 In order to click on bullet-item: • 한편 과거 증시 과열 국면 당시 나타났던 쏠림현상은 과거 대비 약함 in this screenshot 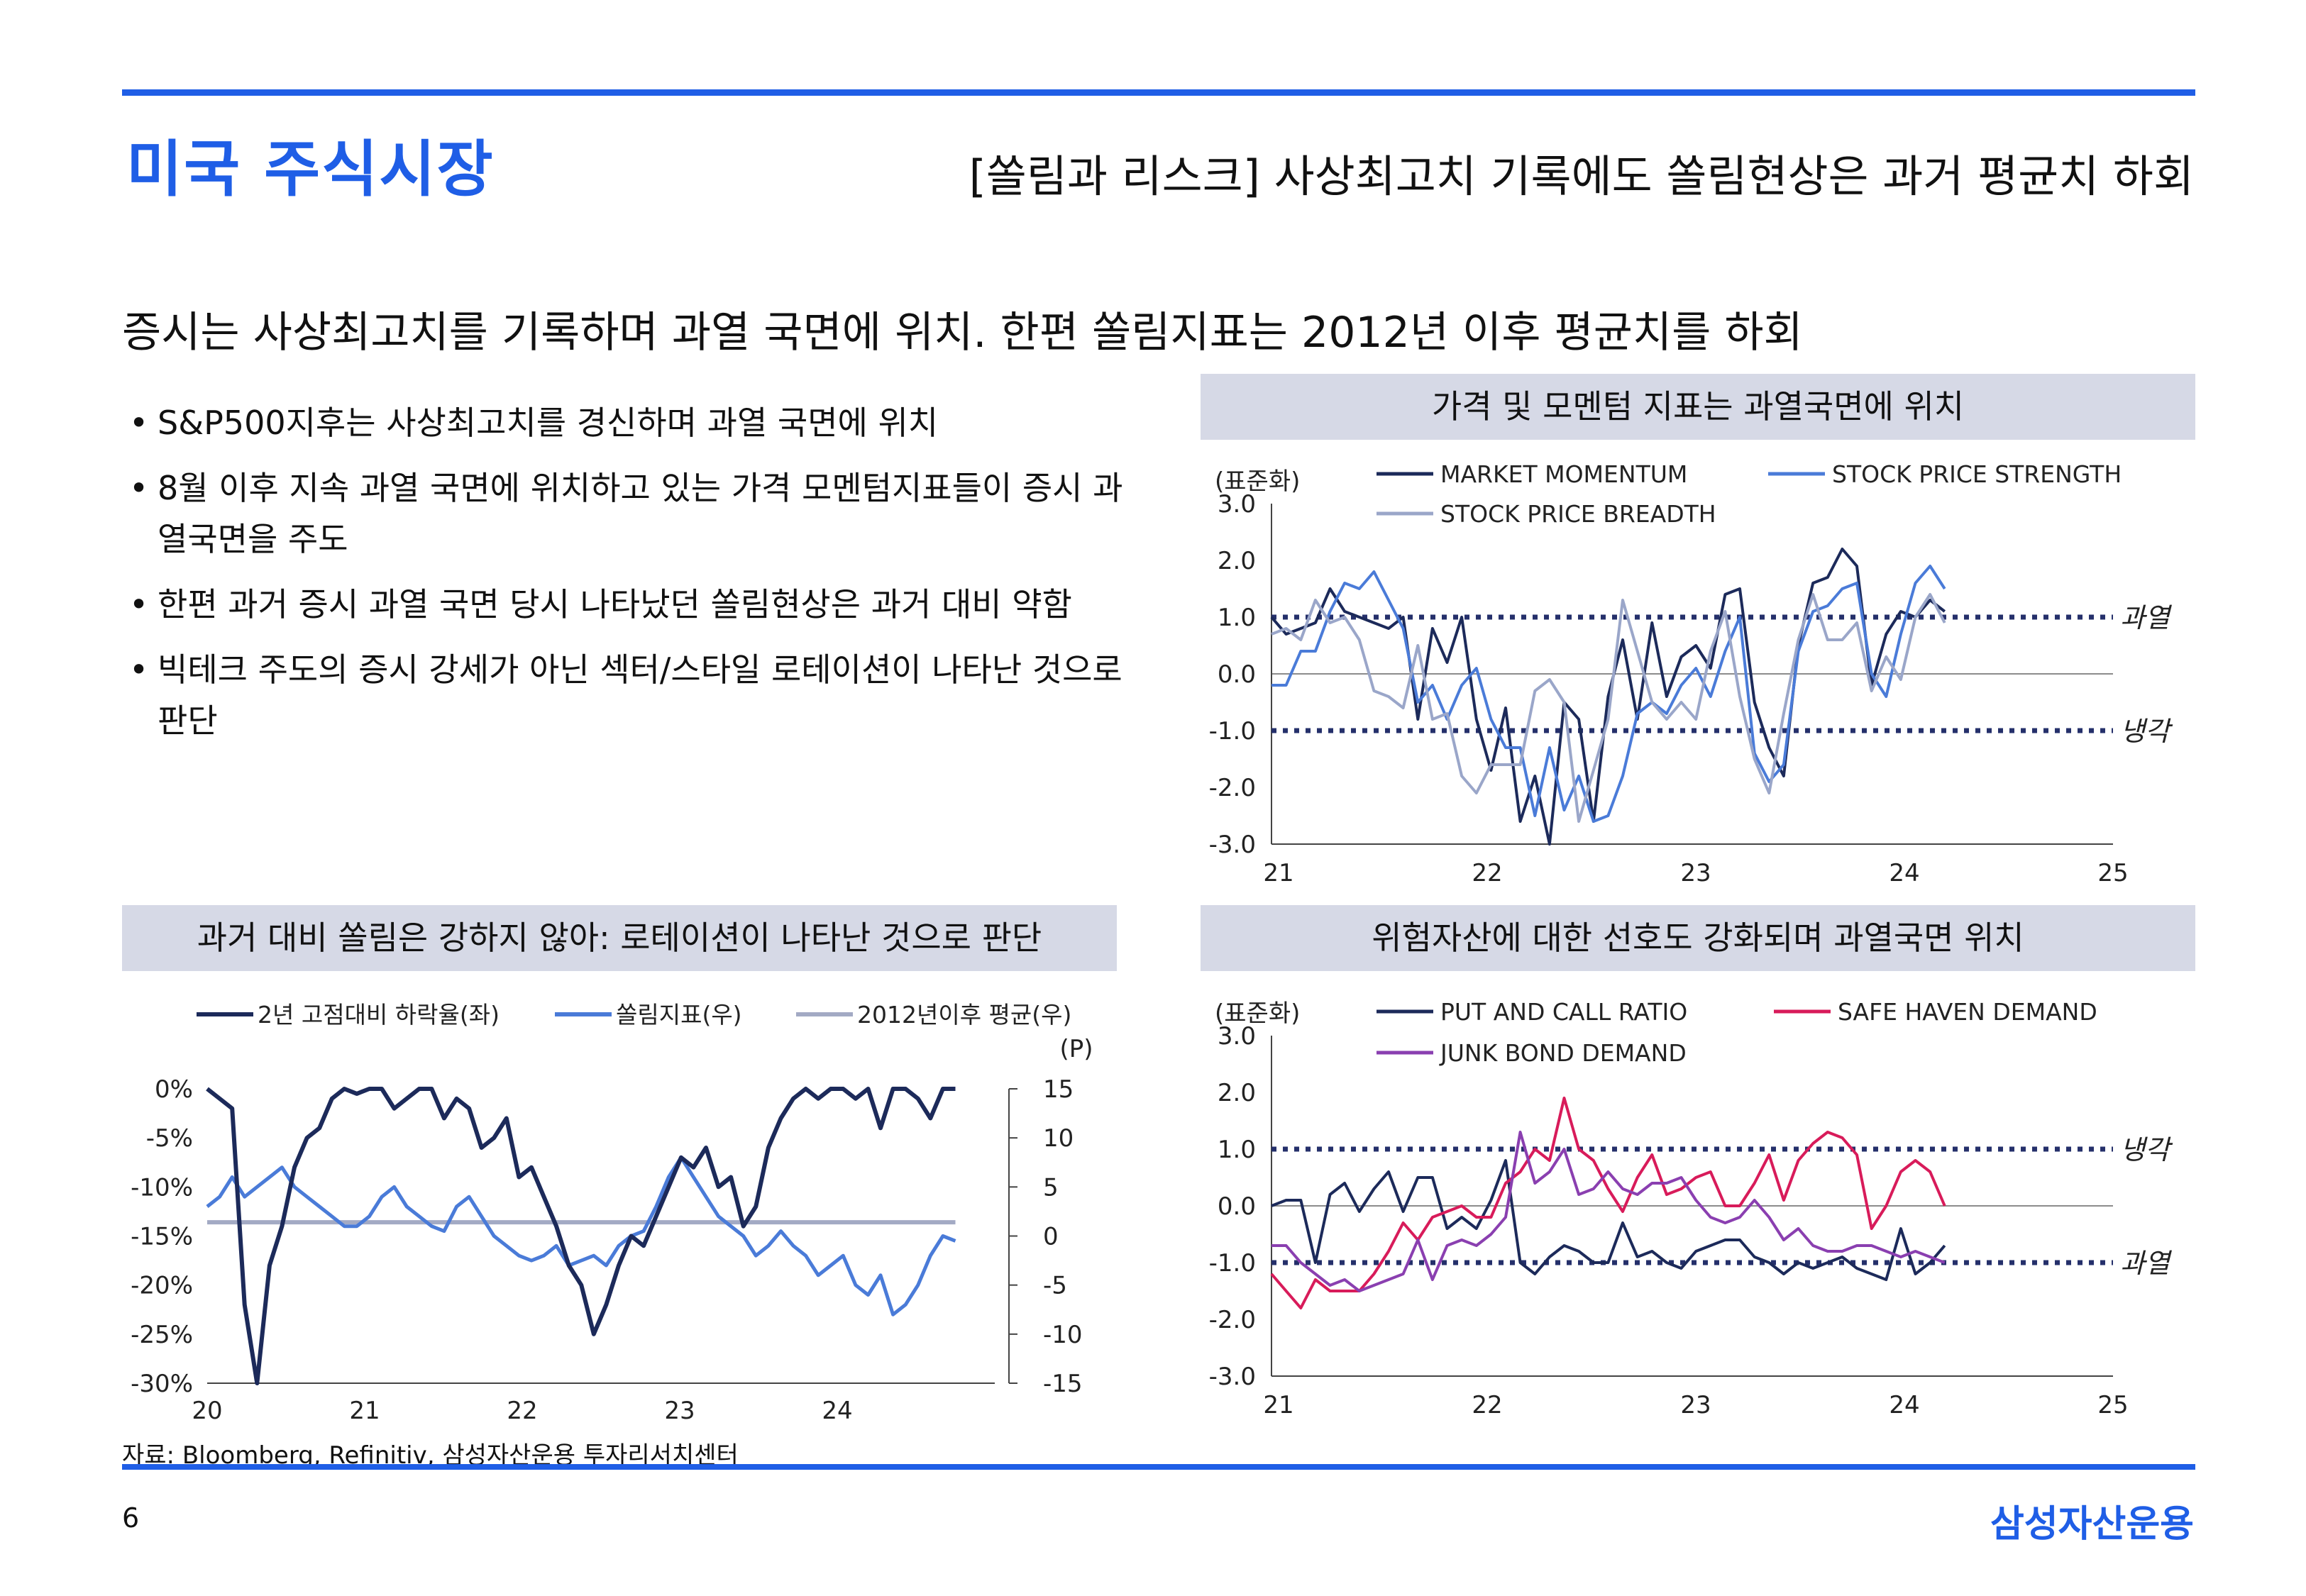, I will do `click(640, 604)`.